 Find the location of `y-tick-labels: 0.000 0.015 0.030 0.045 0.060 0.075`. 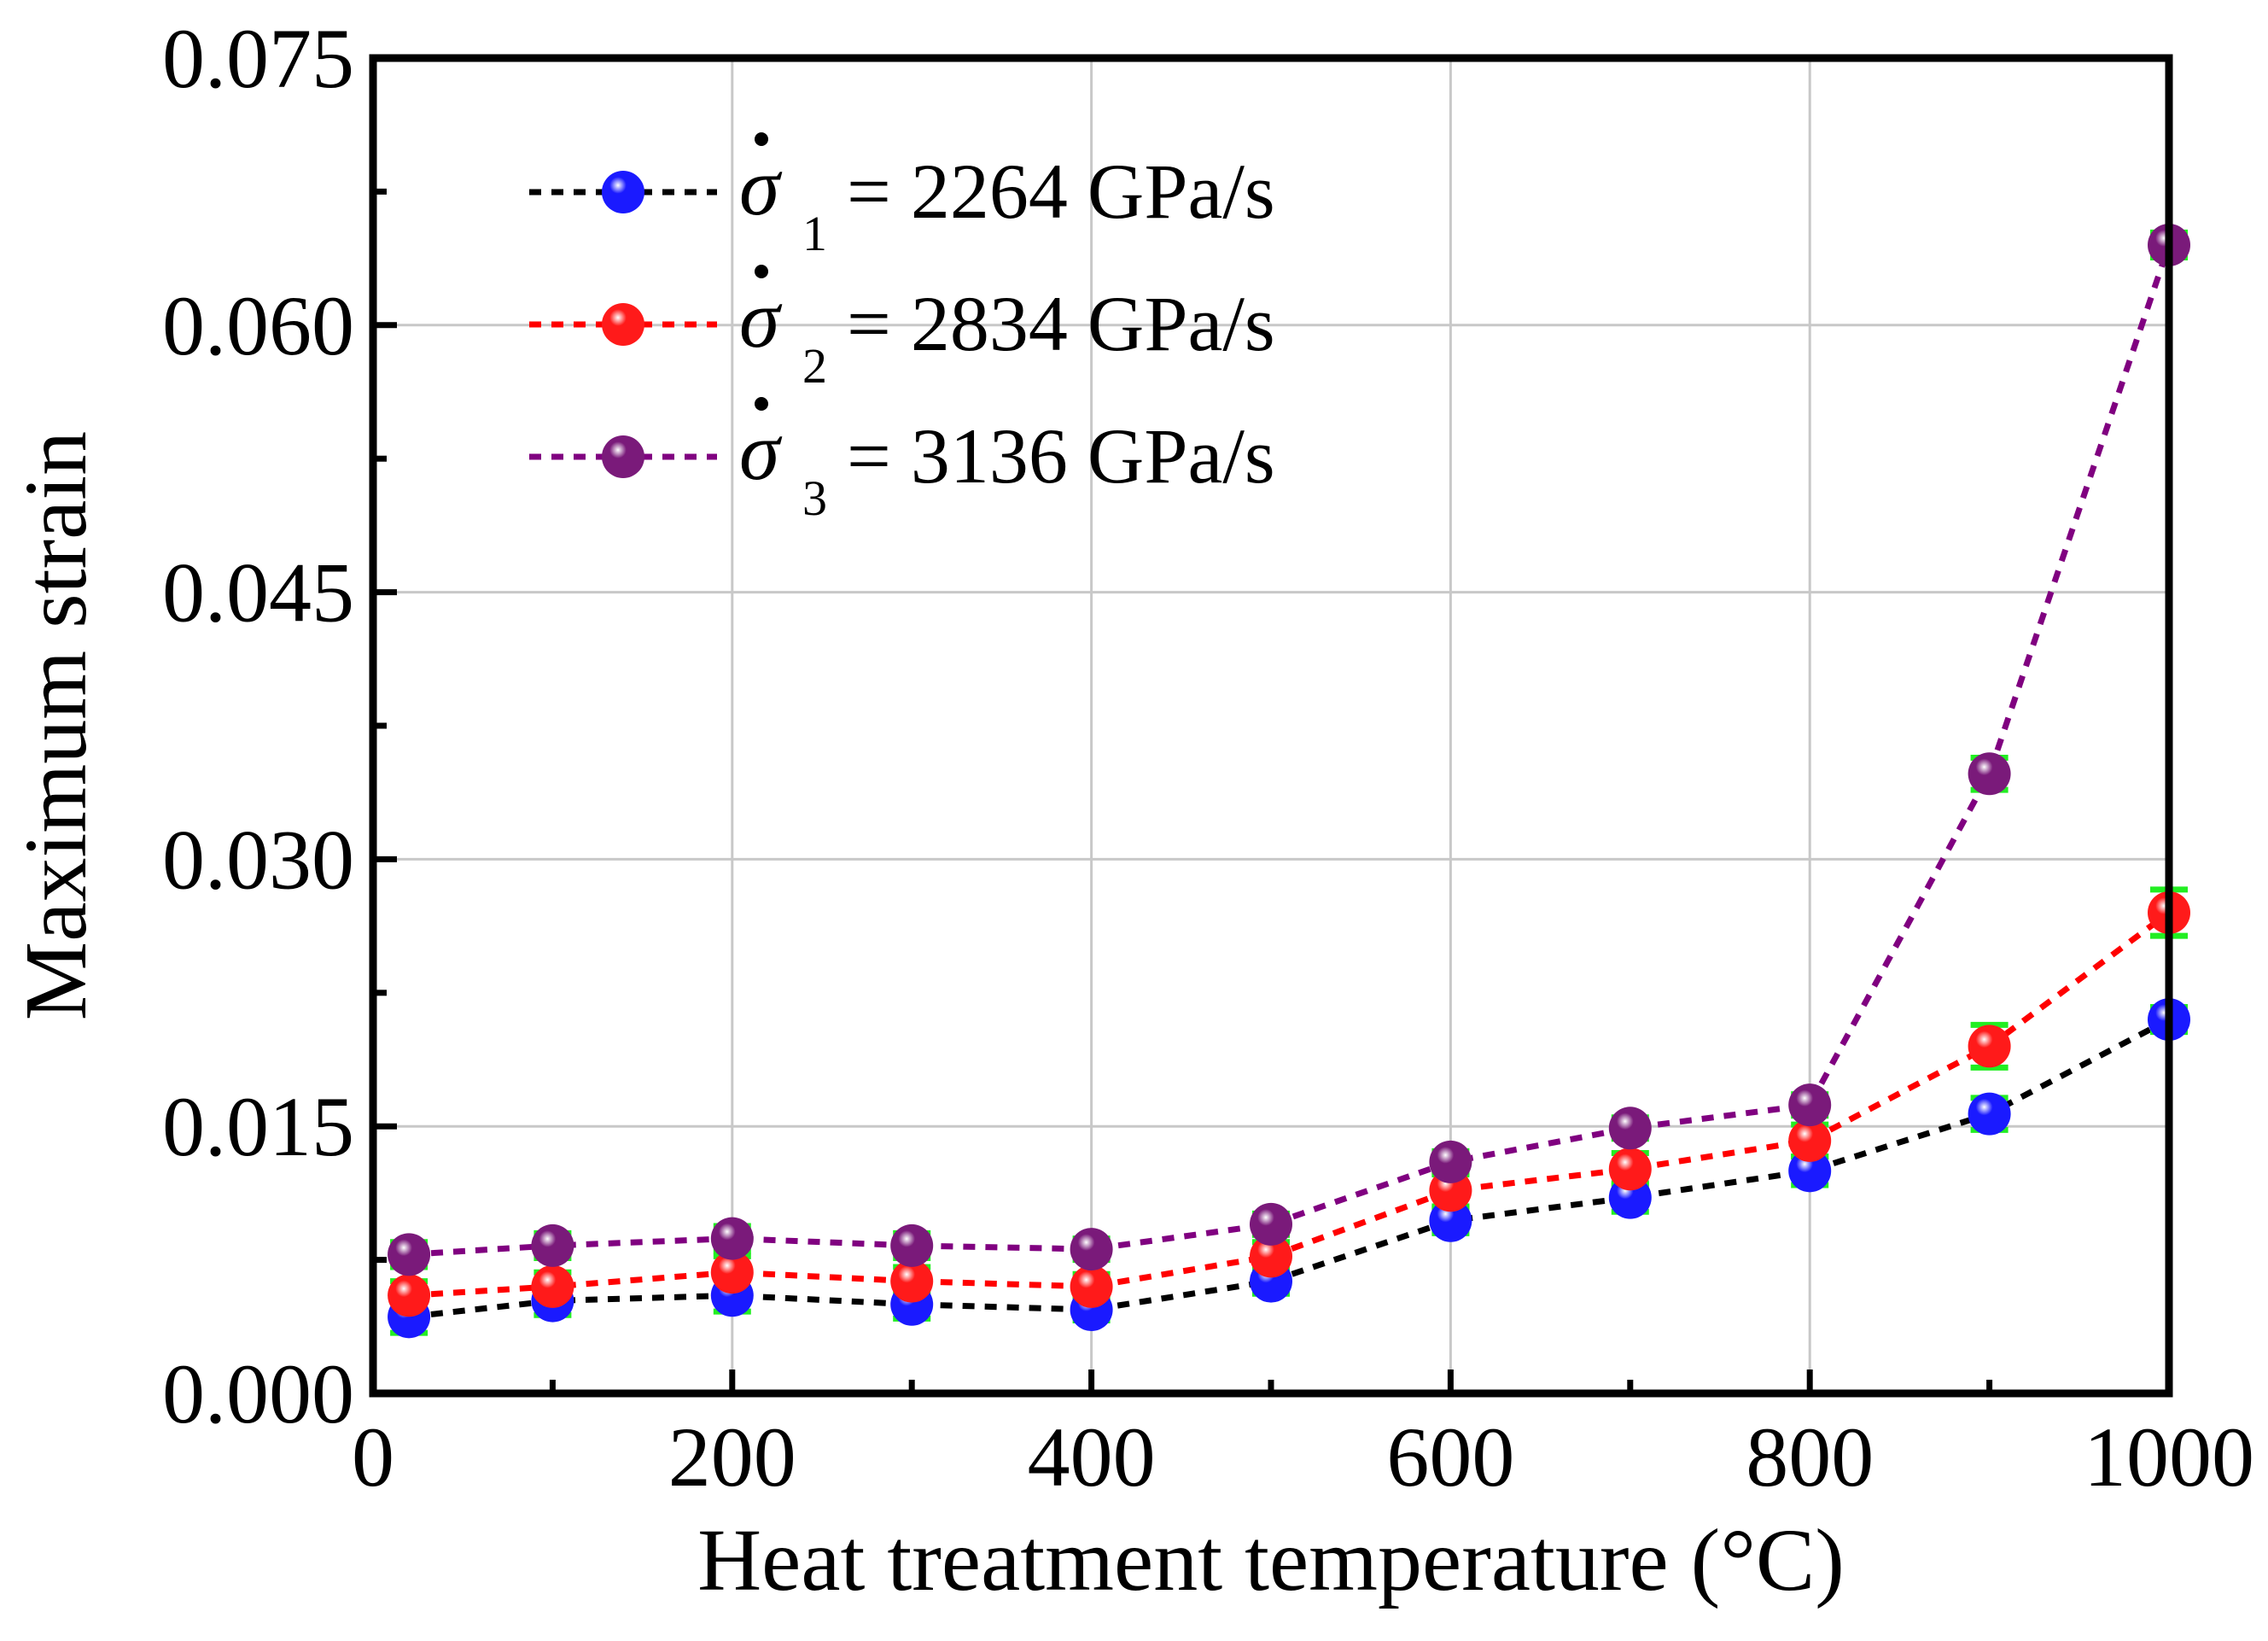

y-tick-labels: 0.000 0.015 0.030 0.045 0.060 0.075 is located at coordinates (258, 726).